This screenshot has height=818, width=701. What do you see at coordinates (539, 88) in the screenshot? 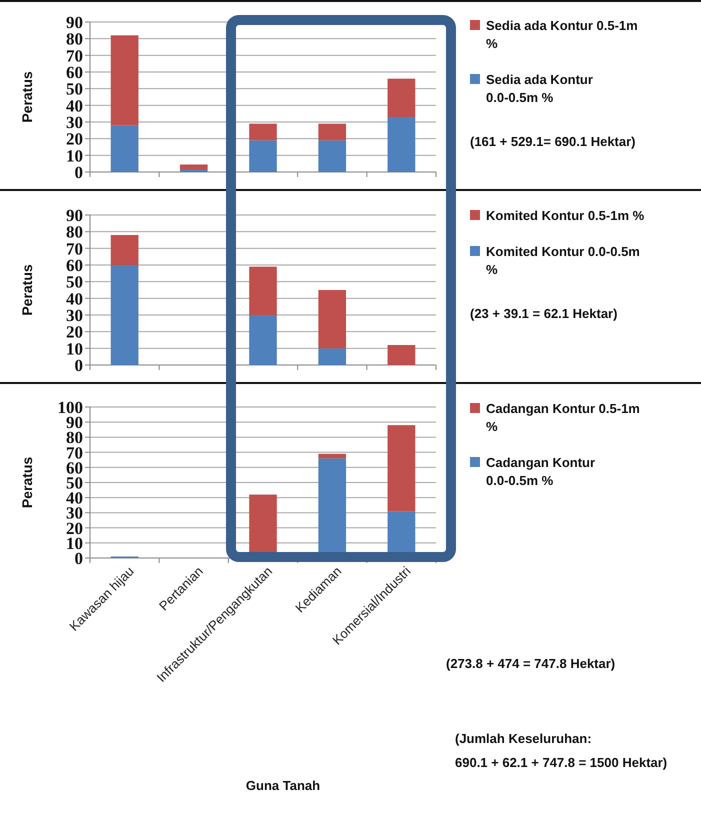
I see `legend-label: Sedia ada Kontur 0.0-0.5m %` at bounding box center [539, 88].